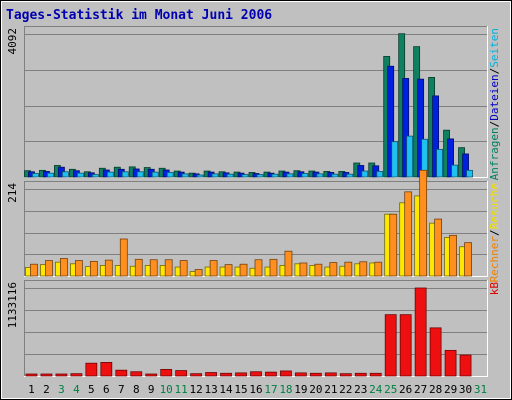 The height and width of the screenshot is (400, 512). What do you see at coordinates (494, 97) in the screenshot?
I see `legend-entry-dateien: Dateien` at bounding box center [494, 97].